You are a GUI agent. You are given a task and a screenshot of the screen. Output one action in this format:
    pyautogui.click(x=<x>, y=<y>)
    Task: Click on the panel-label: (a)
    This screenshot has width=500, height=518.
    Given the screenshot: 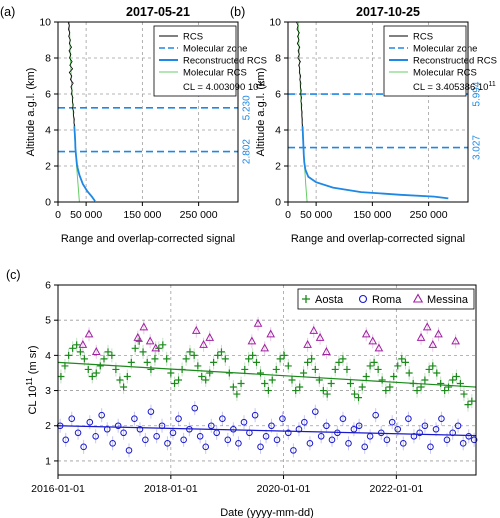 What is the action you would take?
    pyautogui.click(x=7, y=12)
    